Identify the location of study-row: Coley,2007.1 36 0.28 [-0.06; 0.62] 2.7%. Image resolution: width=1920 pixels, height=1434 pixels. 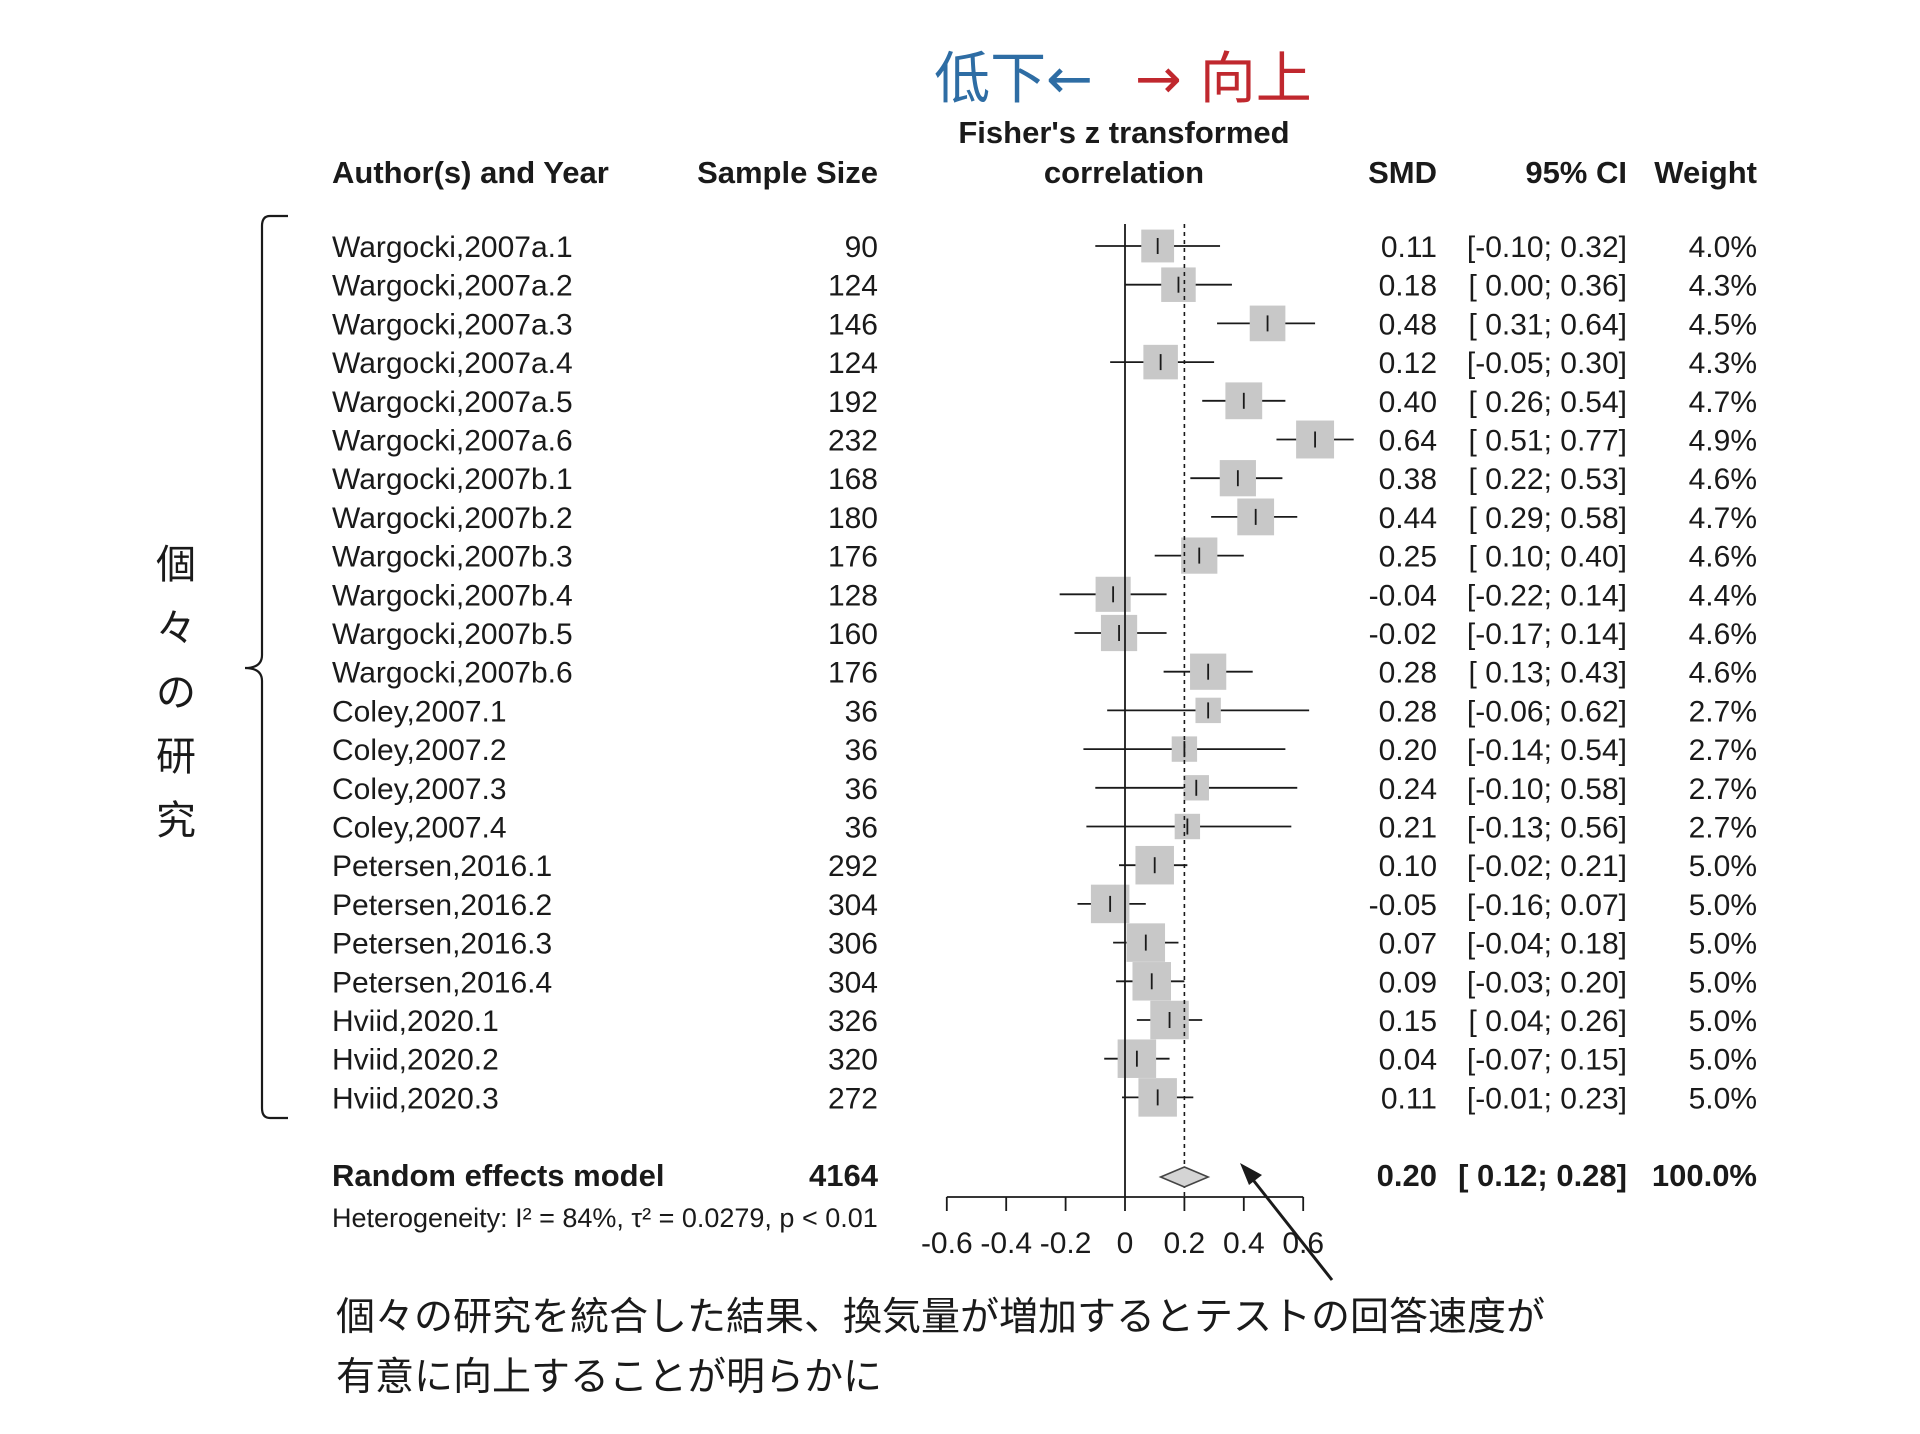
(1044, 711).